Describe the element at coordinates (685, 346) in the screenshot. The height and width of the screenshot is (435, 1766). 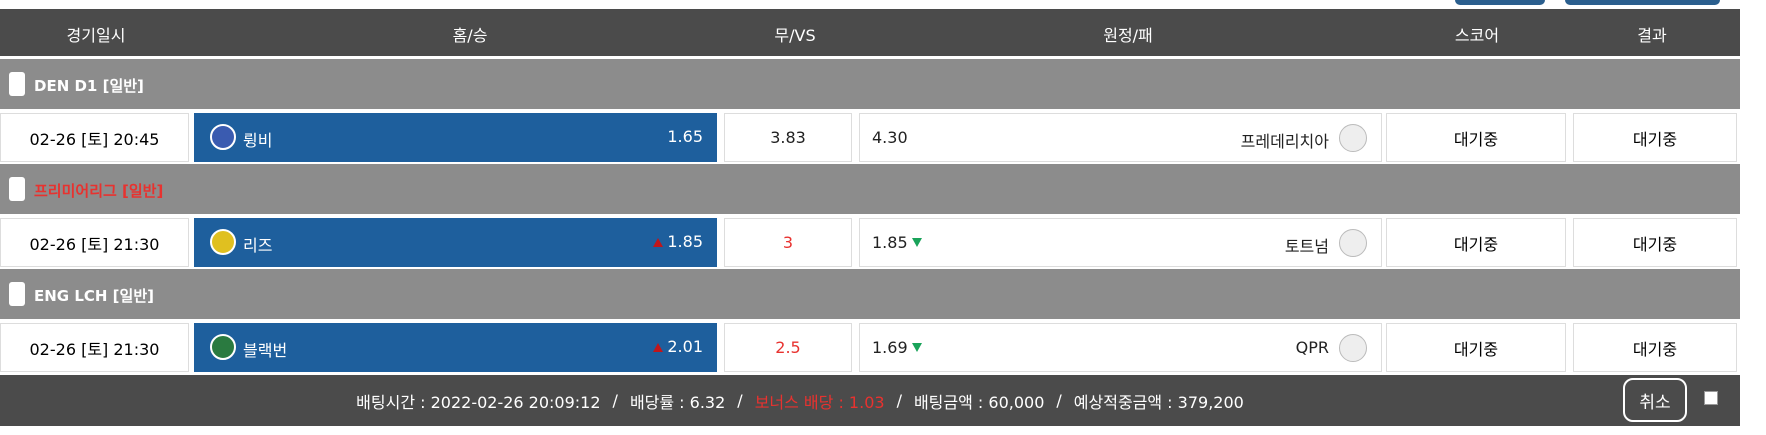
I see `home-odds: 2.01` at that location.